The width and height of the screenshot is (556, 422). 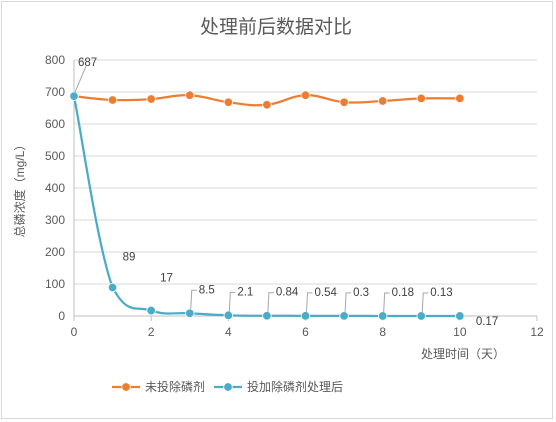 I want to click on y-tick-label: 300, so click(x=55, y=220).